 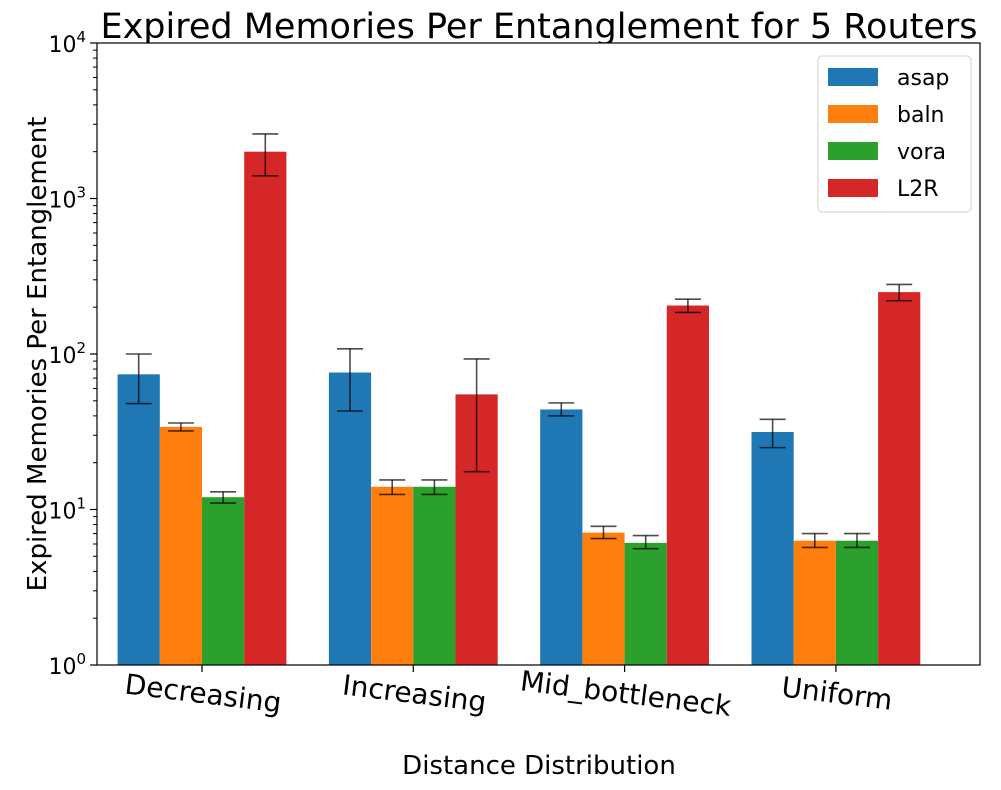 I want to click on bar-baln-mid_bottleneck, so click(x=603, y=598).